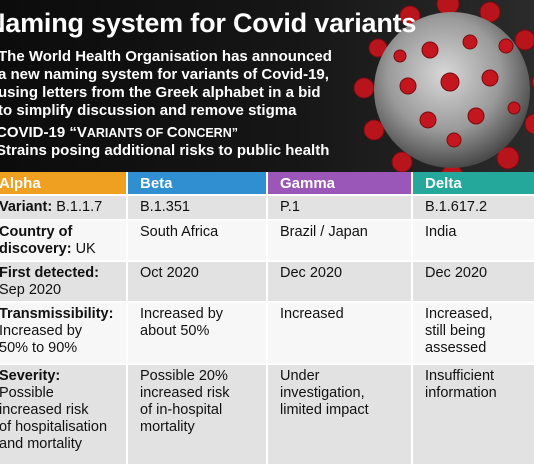  I want to click on table-cell: Oct 2020, so click(197, 281).